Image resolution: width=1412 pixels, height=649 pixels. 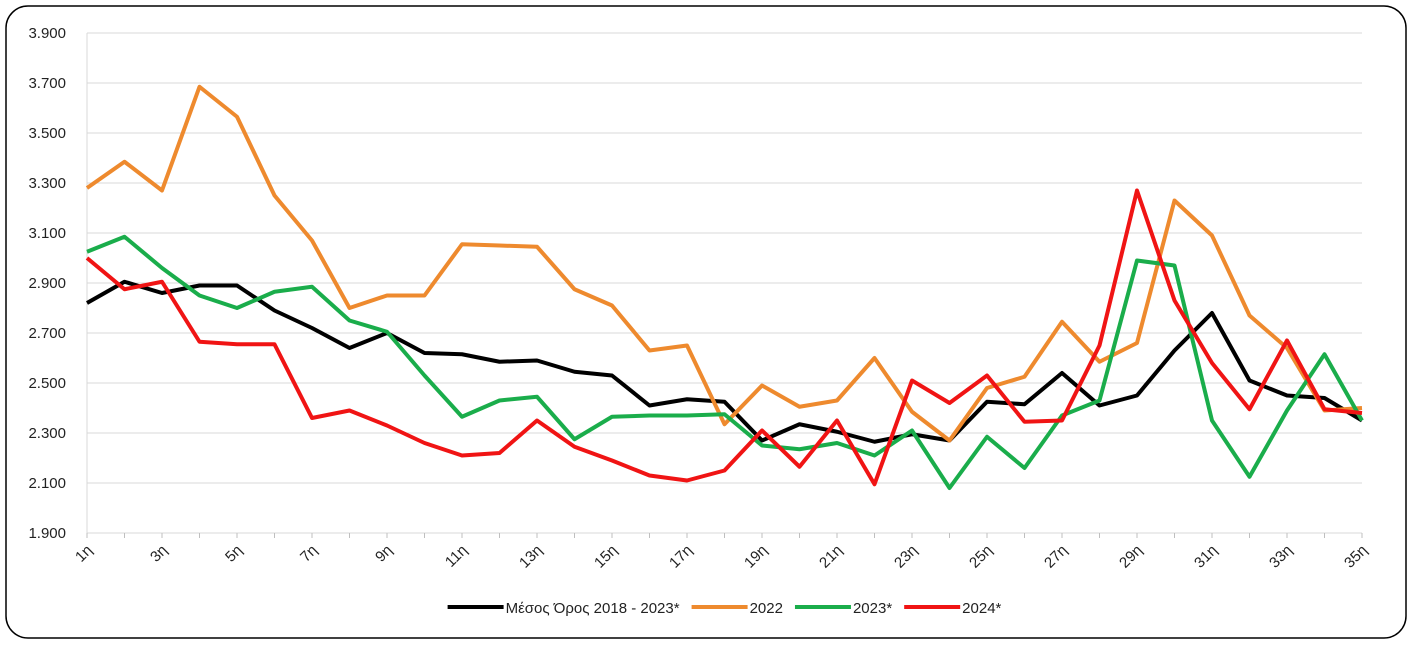 What do you see at coordinates (47, 483) in the screenshot?
I see `y-tick-label: 2.100` at bounding box center [47, 483].